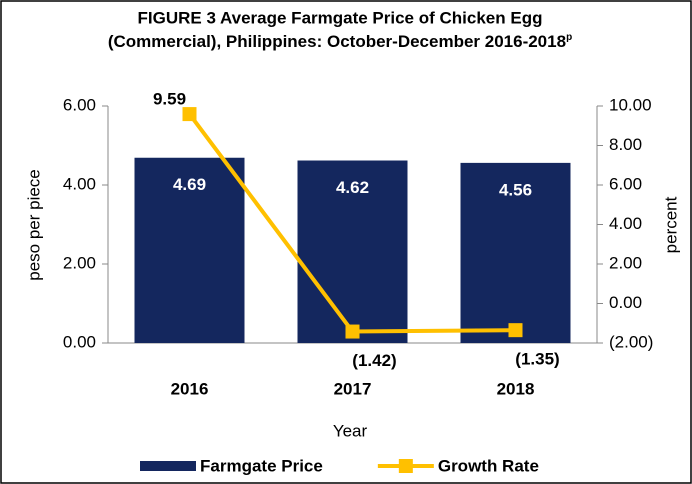 Image resolution: width=692 pixels, height=484 pixels. I want to click on legend-label: Growth Rate, so click(488, 465).